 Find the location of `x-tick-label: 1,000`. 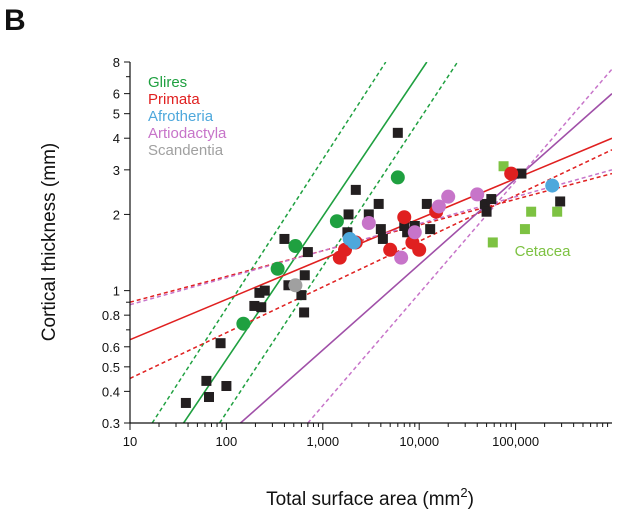

x-tick-label: 1,000 is located at coordinates (323, 441).